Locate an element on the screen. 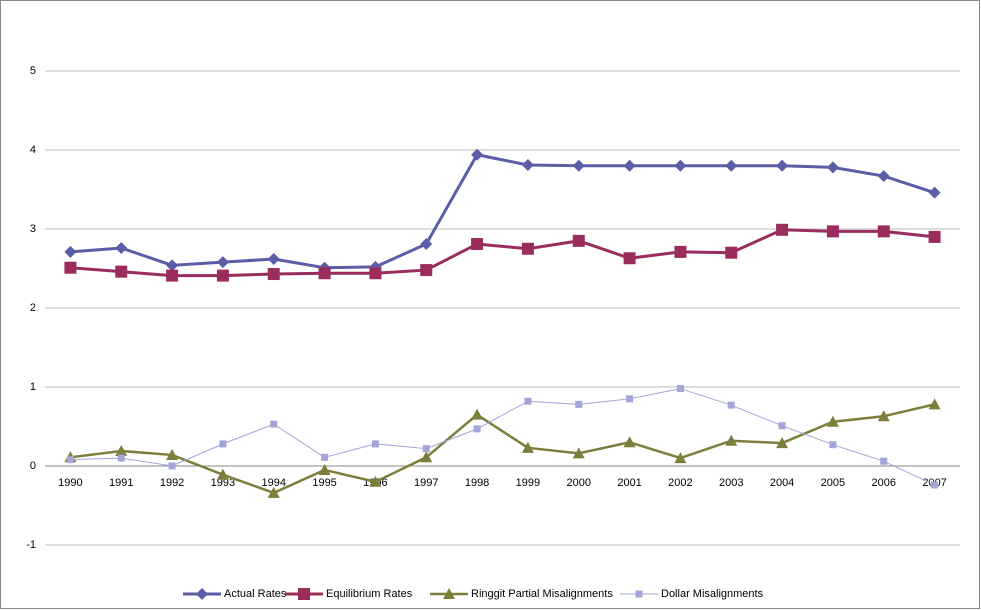  x-tick-label: 2000 is located at coordinates (579, 483).